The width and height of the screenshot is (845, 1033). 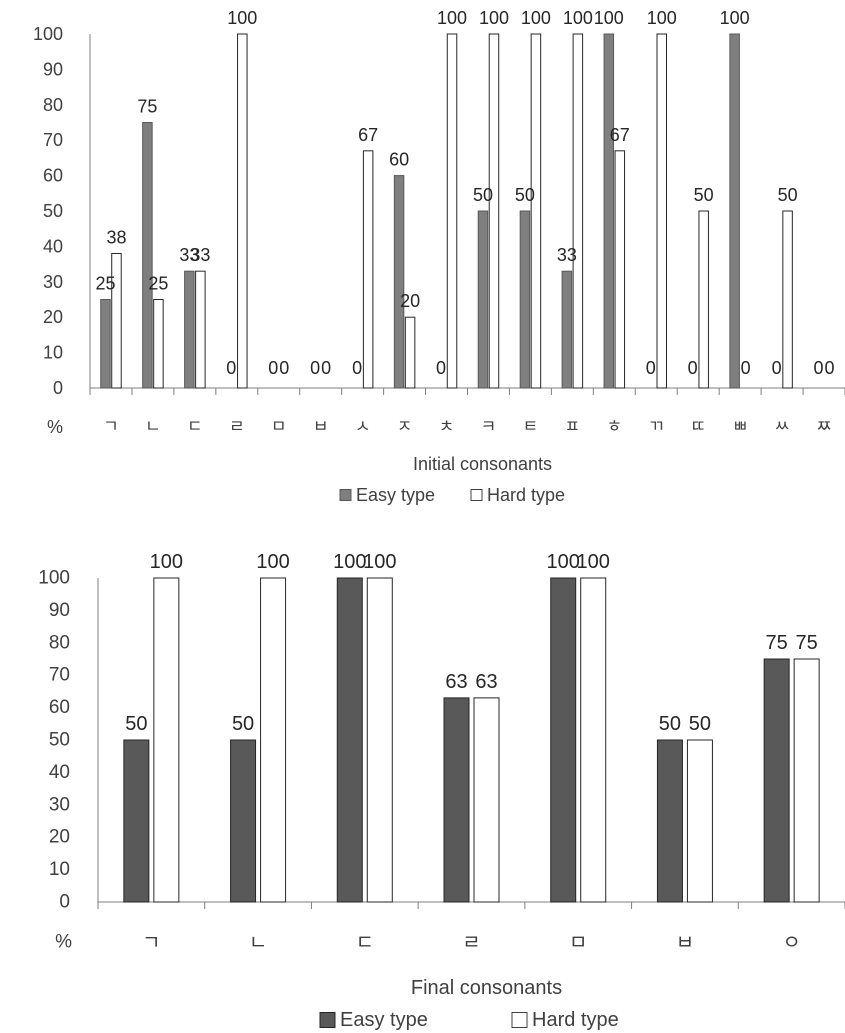 What do you see at coordinates (486, 682) in the screenshot?
I see `data-label-hard-type: 63` at bounding box center [486, 682].